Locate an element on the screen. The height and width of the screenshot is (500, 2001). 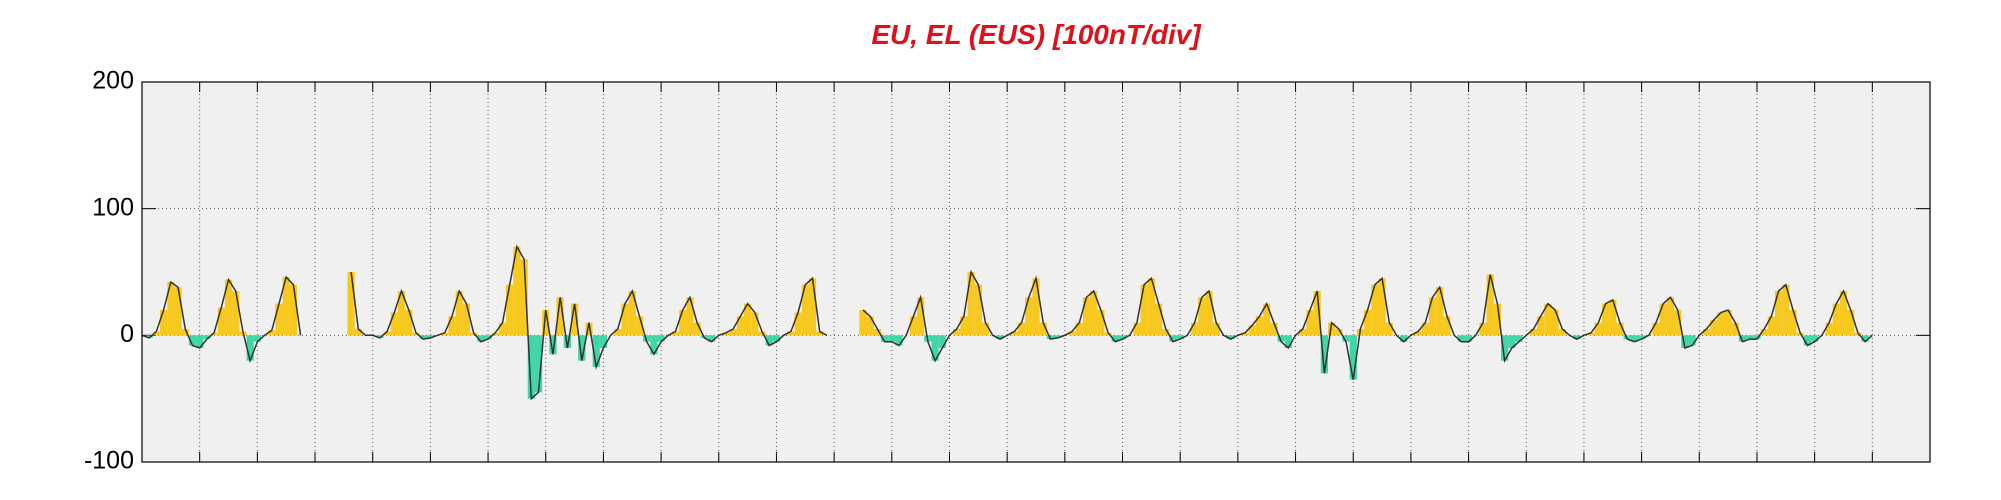
chart-title: EU, EL (EUS) [100nT/div] is located at coordinates (1036, 34).